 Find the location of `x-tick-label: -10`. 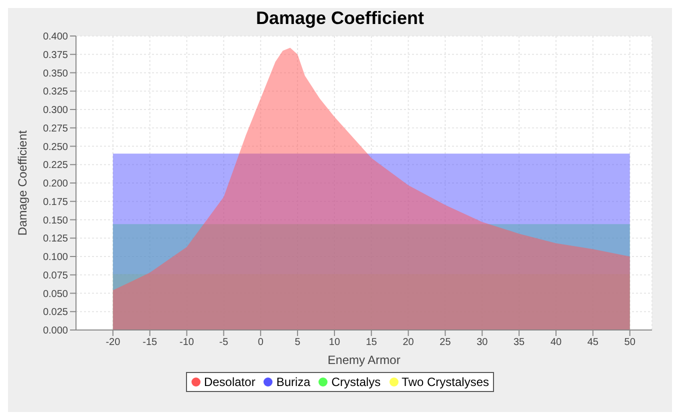

x-tick-label: -10 is located at coordinates (187, 342).